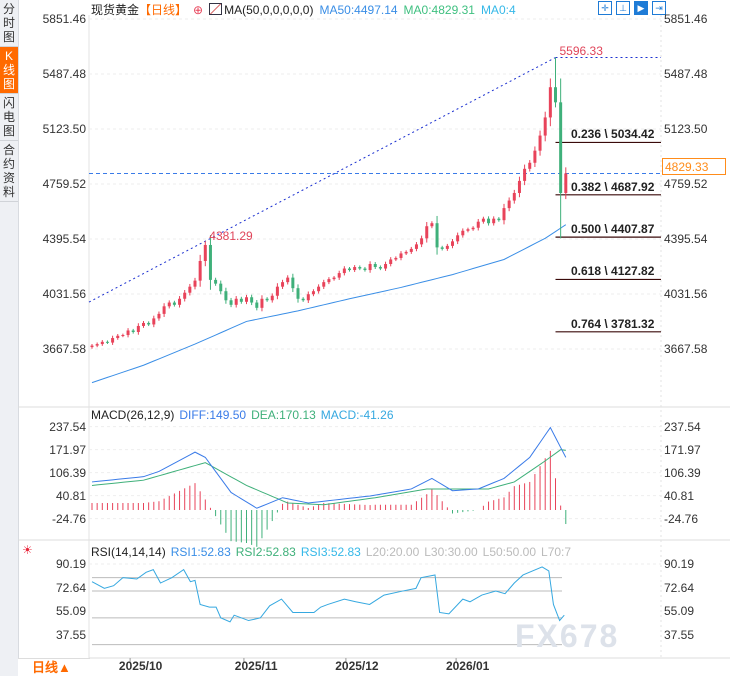 This screenshot has width=730, height=677. Describe the element at coordinates (613, 134) in the screenshot. I see `fib-level-label: 0.236 \ 5034.42` at that location.